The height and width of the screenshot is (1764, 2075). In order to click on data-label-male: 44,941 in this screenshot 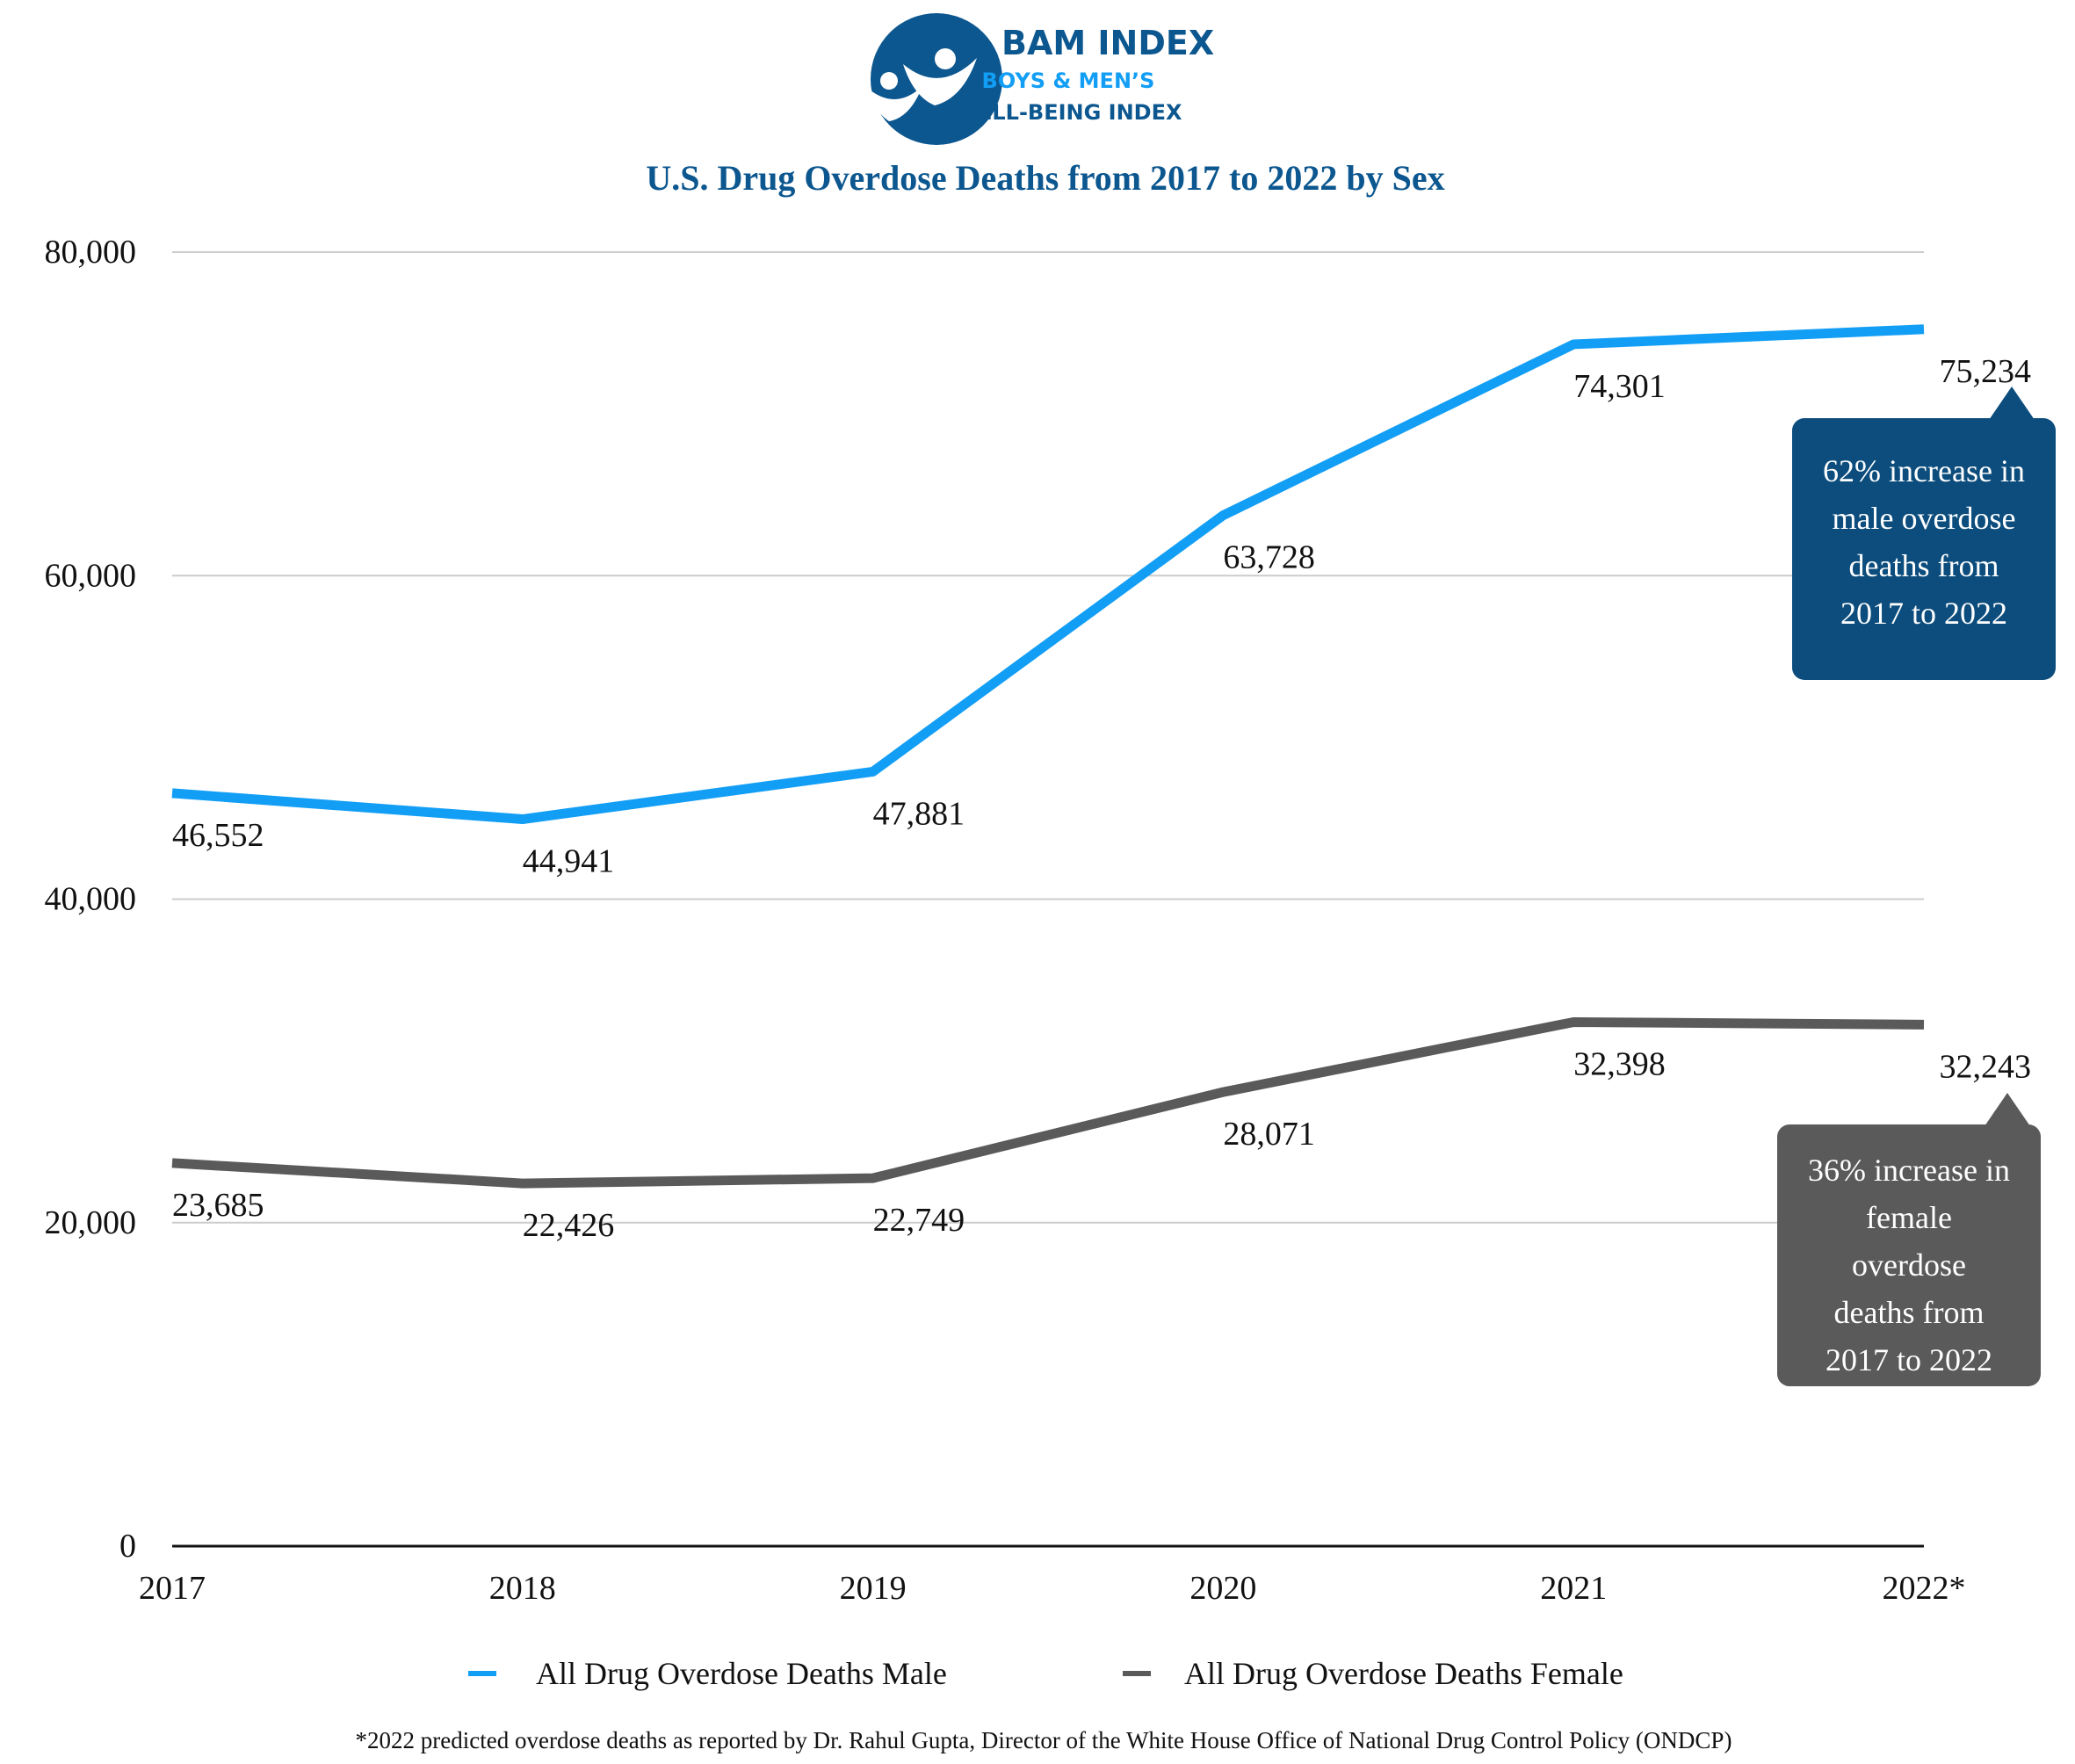, I will do `click(569, 862)`.